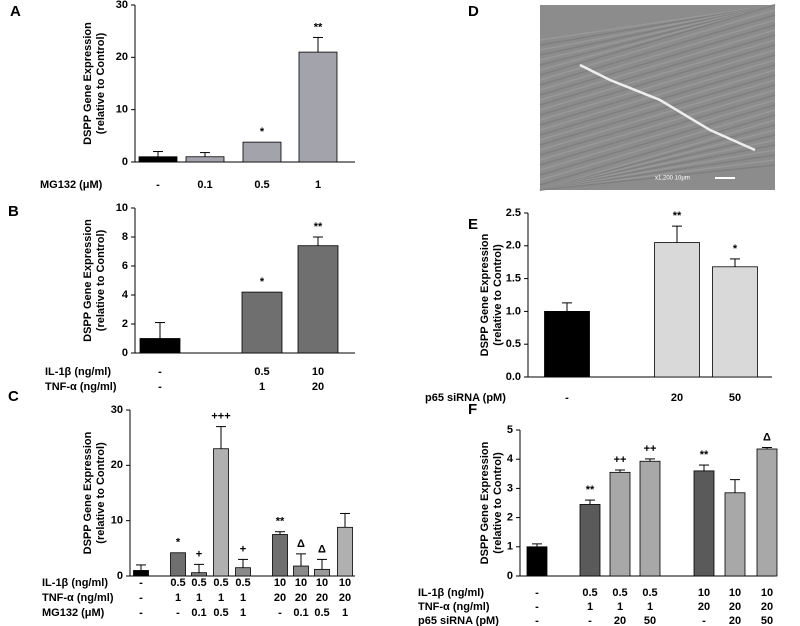 This screenshot has height=626, width=800. I want to click on row-label: p65 siRNA (pM), so click(465, 398).